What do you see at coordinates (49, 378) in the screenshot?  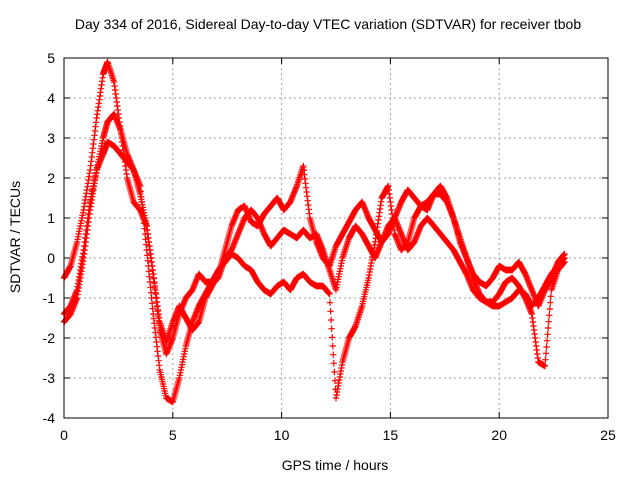 I see `y-tick-label: -3` at bounding box center [49, 378].